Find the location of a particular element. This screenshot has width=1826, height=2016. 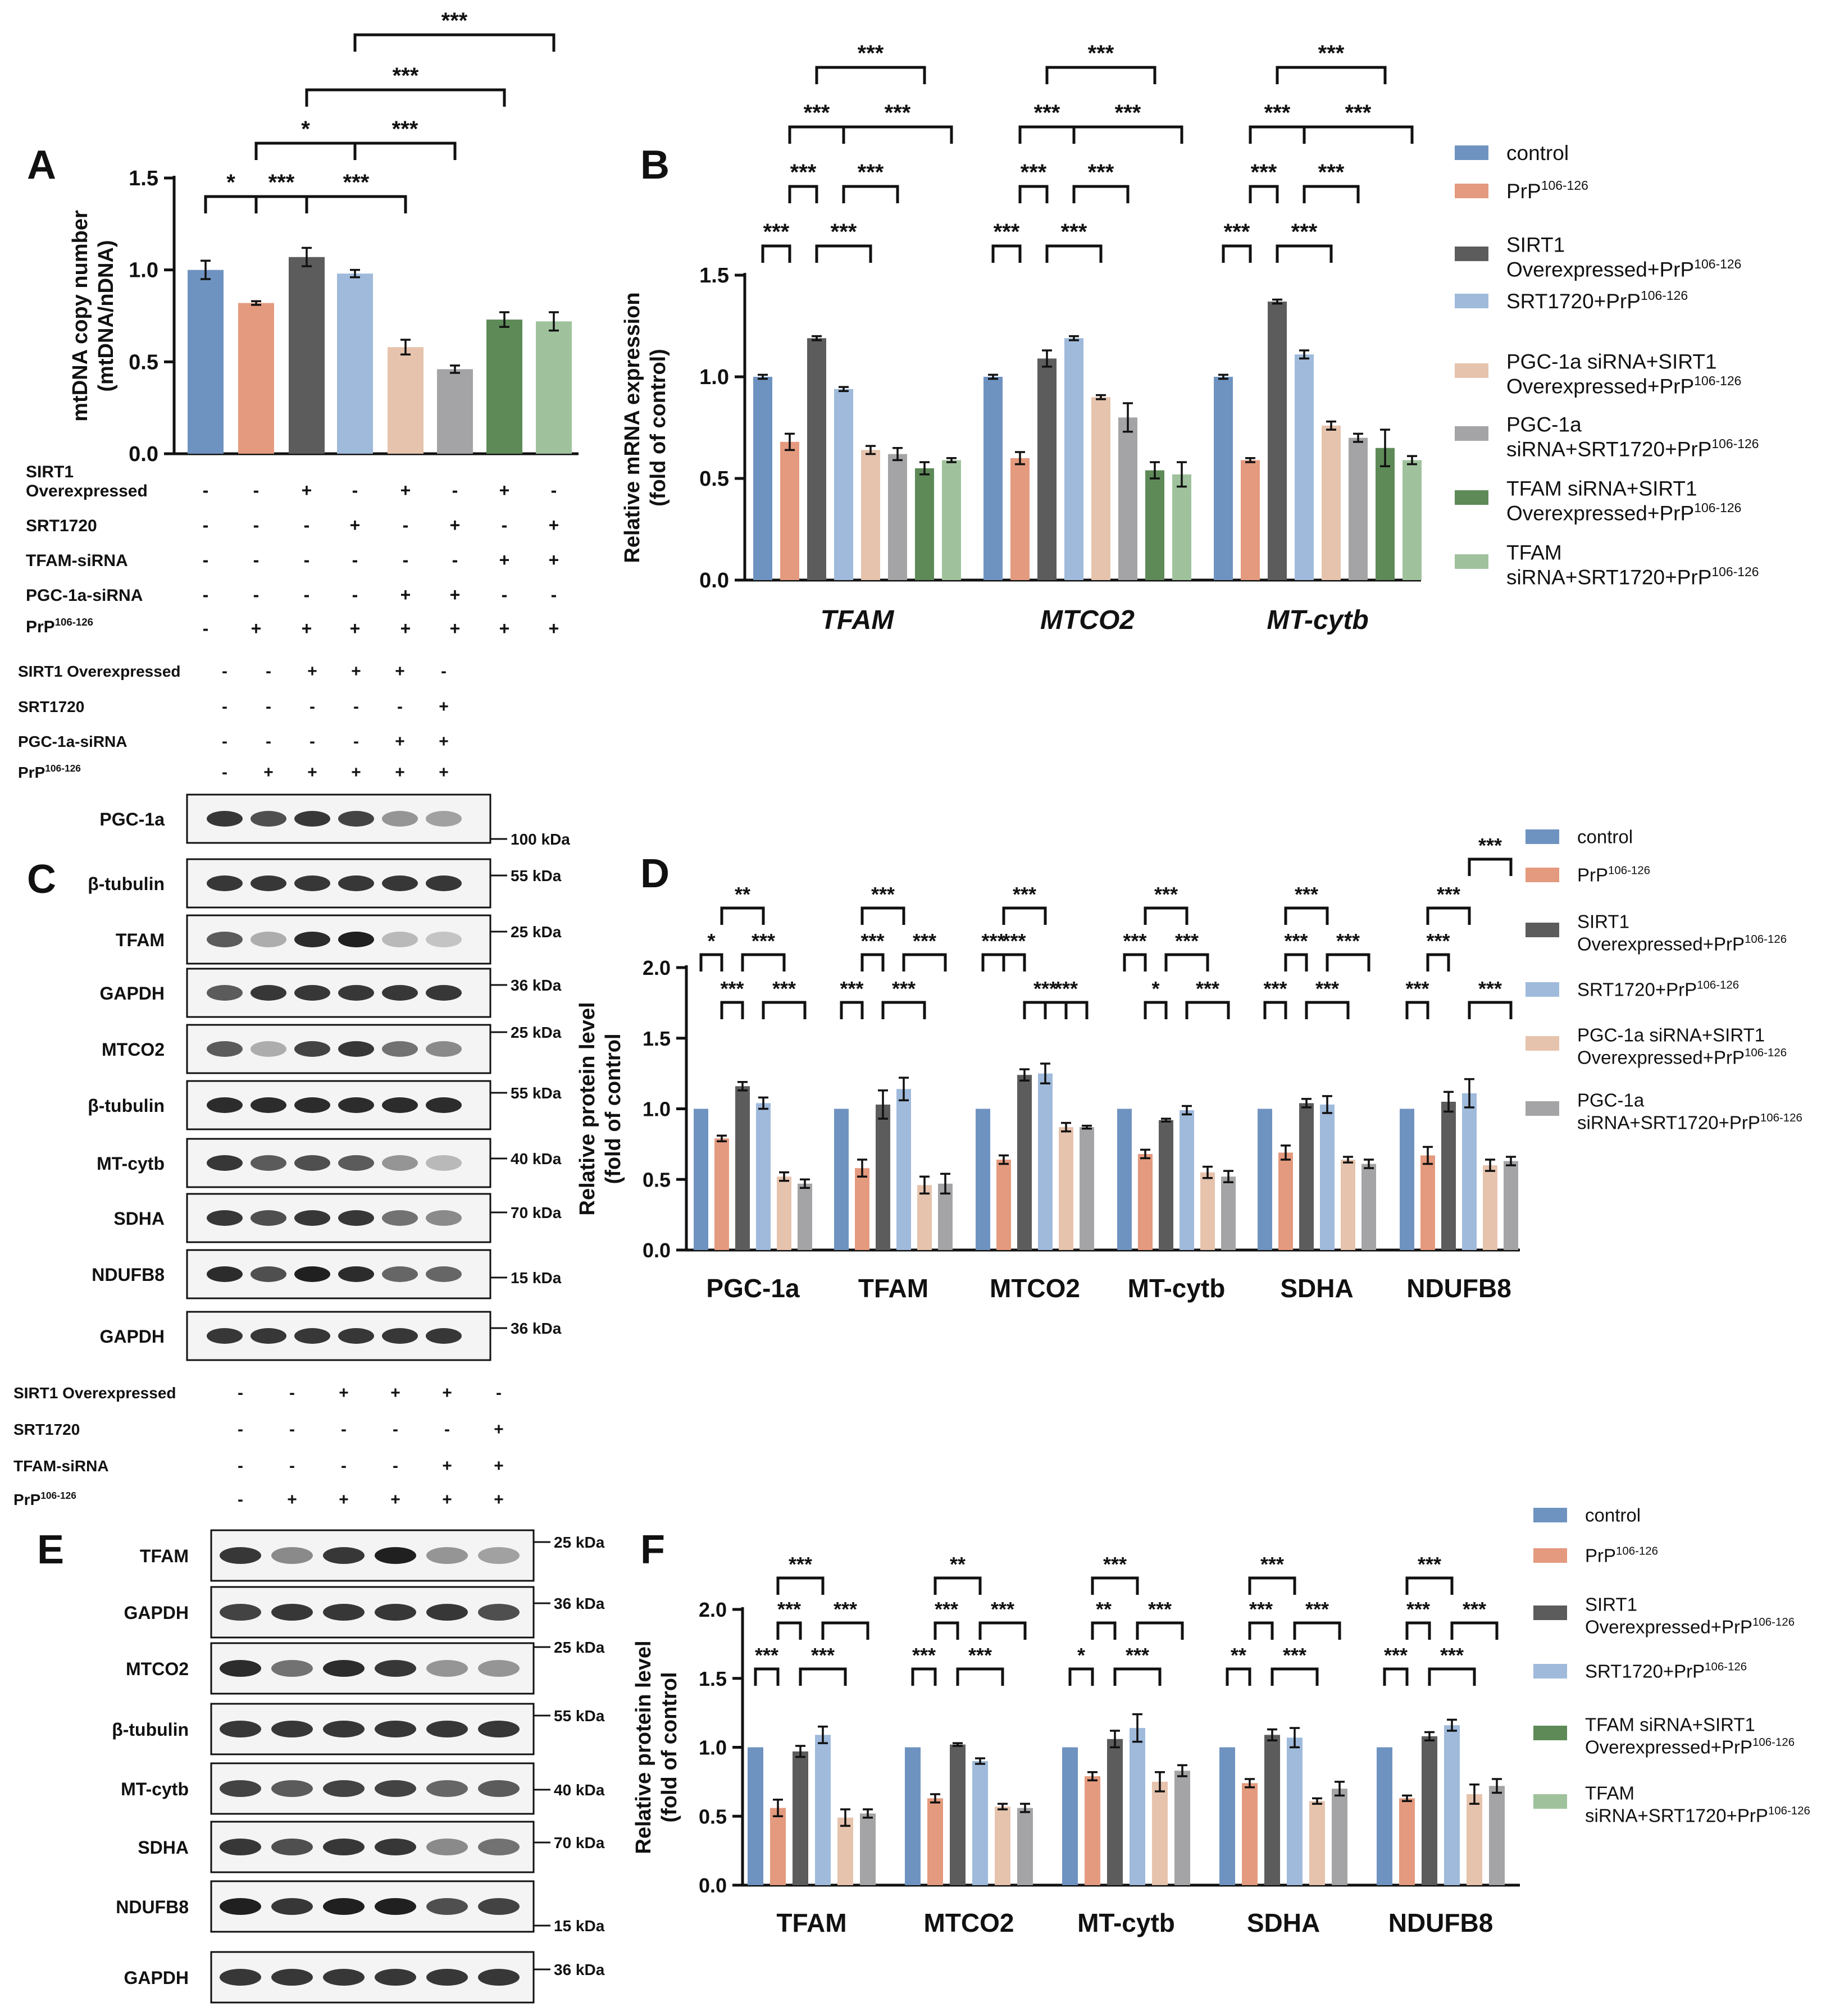

legend-label: siRNA+SRT1720+PrP106-126 is located at coordinates (1689, 1122).